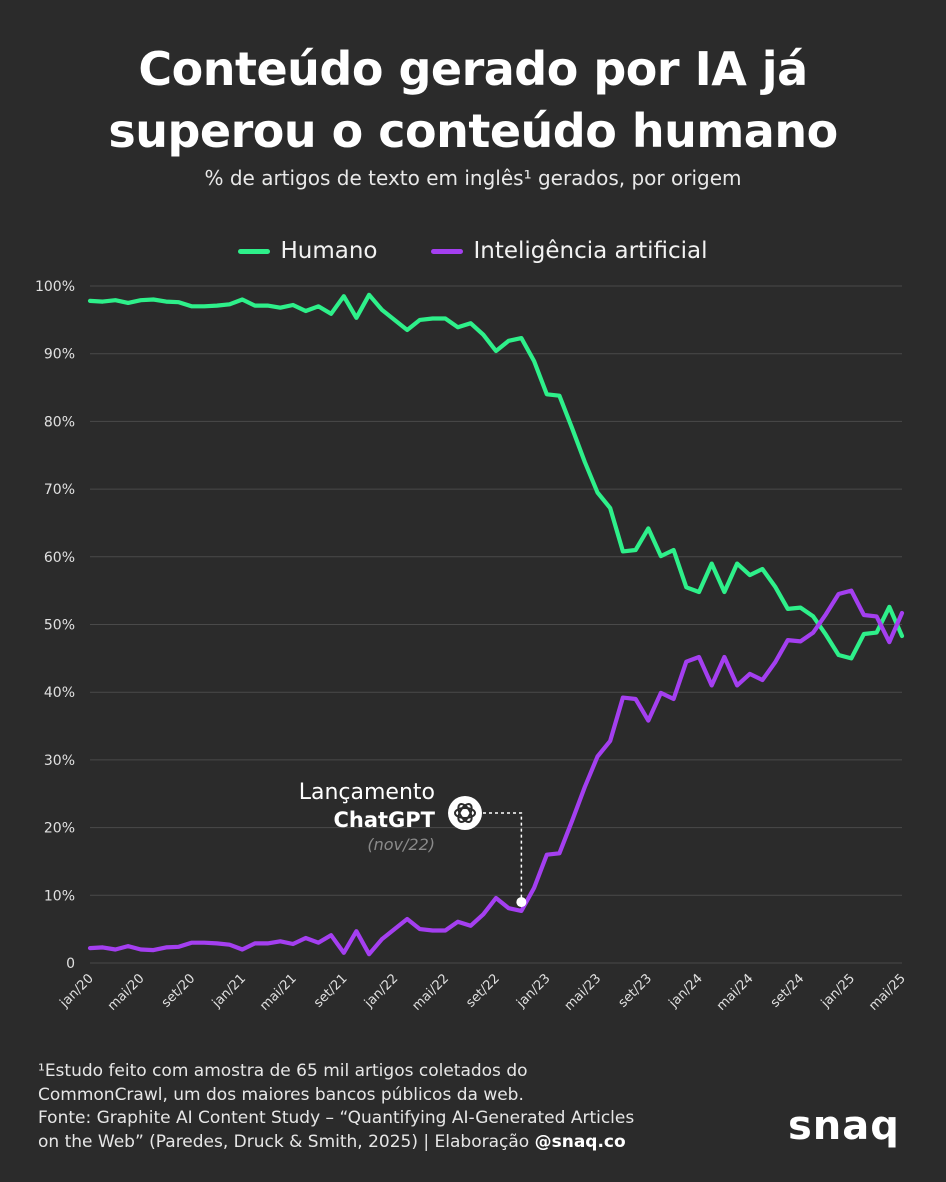 The width and height of the screenshot is (946, 1182). I want to click on legend-swatch-ai, so click(447, 251).